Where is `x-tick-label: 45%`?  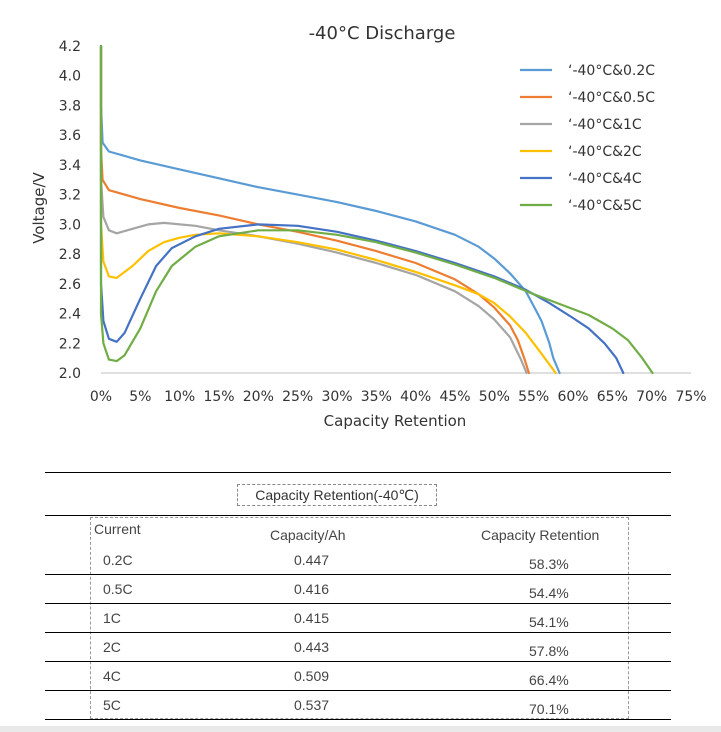
x-tick-label: 45% is located at coordinates (454, 397).